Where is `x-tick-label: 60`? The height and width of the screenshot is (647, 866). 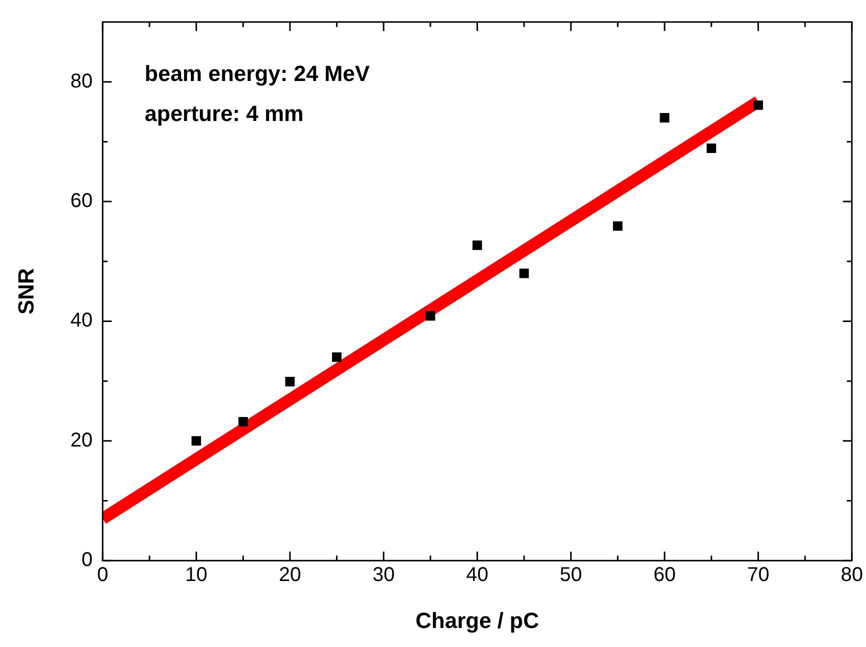 x-tick-label: 60 is located at coordinates (664, 575).